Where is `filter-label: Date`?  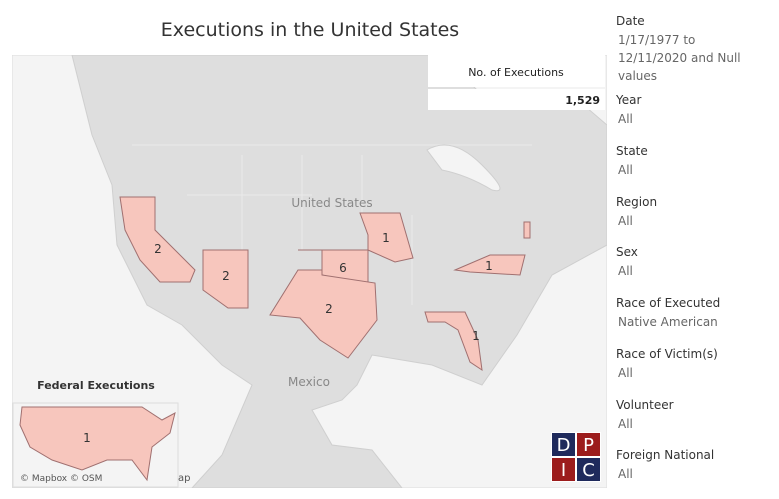
filter-label: Date is located at coordinates (630, 21).